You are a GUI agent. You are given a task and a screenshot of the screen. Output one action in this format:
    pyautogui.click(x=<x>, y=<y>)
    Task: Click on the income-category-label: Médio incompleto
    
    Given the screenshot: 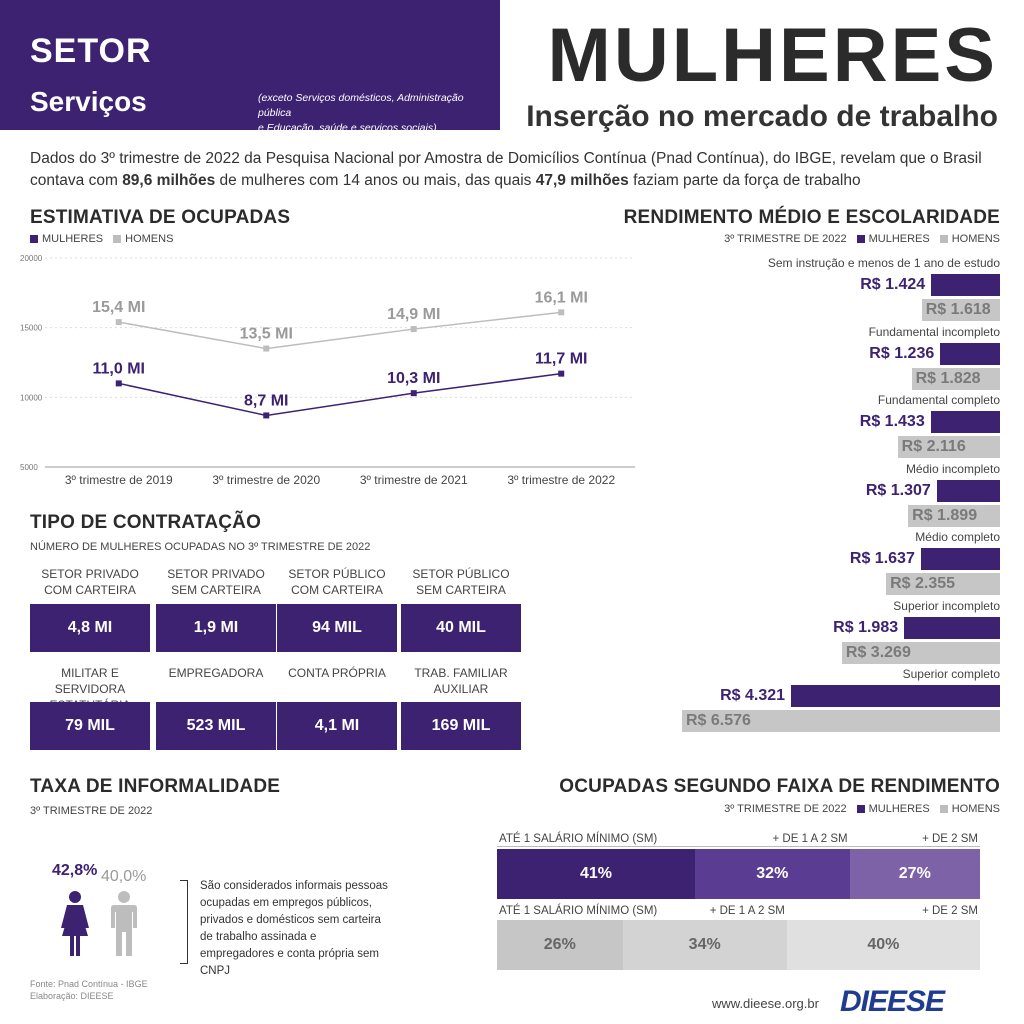 What is the action you would take?
    pyautogui.click(x=952, y=468)
    